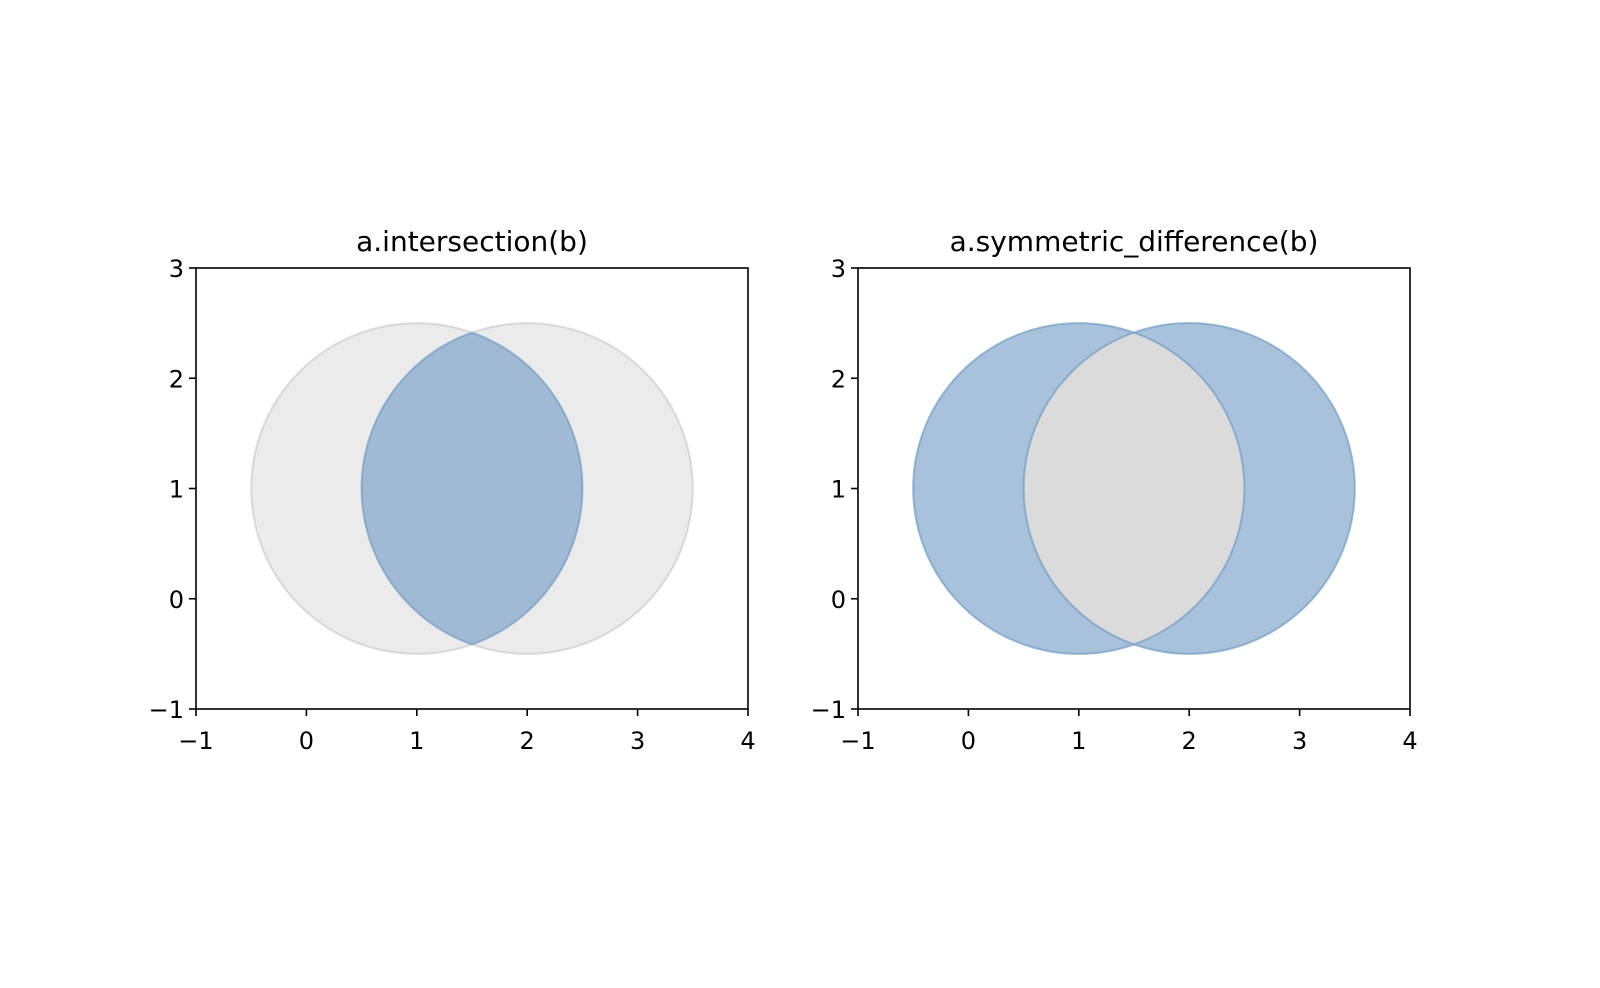 This screenshot has height=988, width=1600. I want to click on chart-title: a.intersection(b), so click(472, 241).